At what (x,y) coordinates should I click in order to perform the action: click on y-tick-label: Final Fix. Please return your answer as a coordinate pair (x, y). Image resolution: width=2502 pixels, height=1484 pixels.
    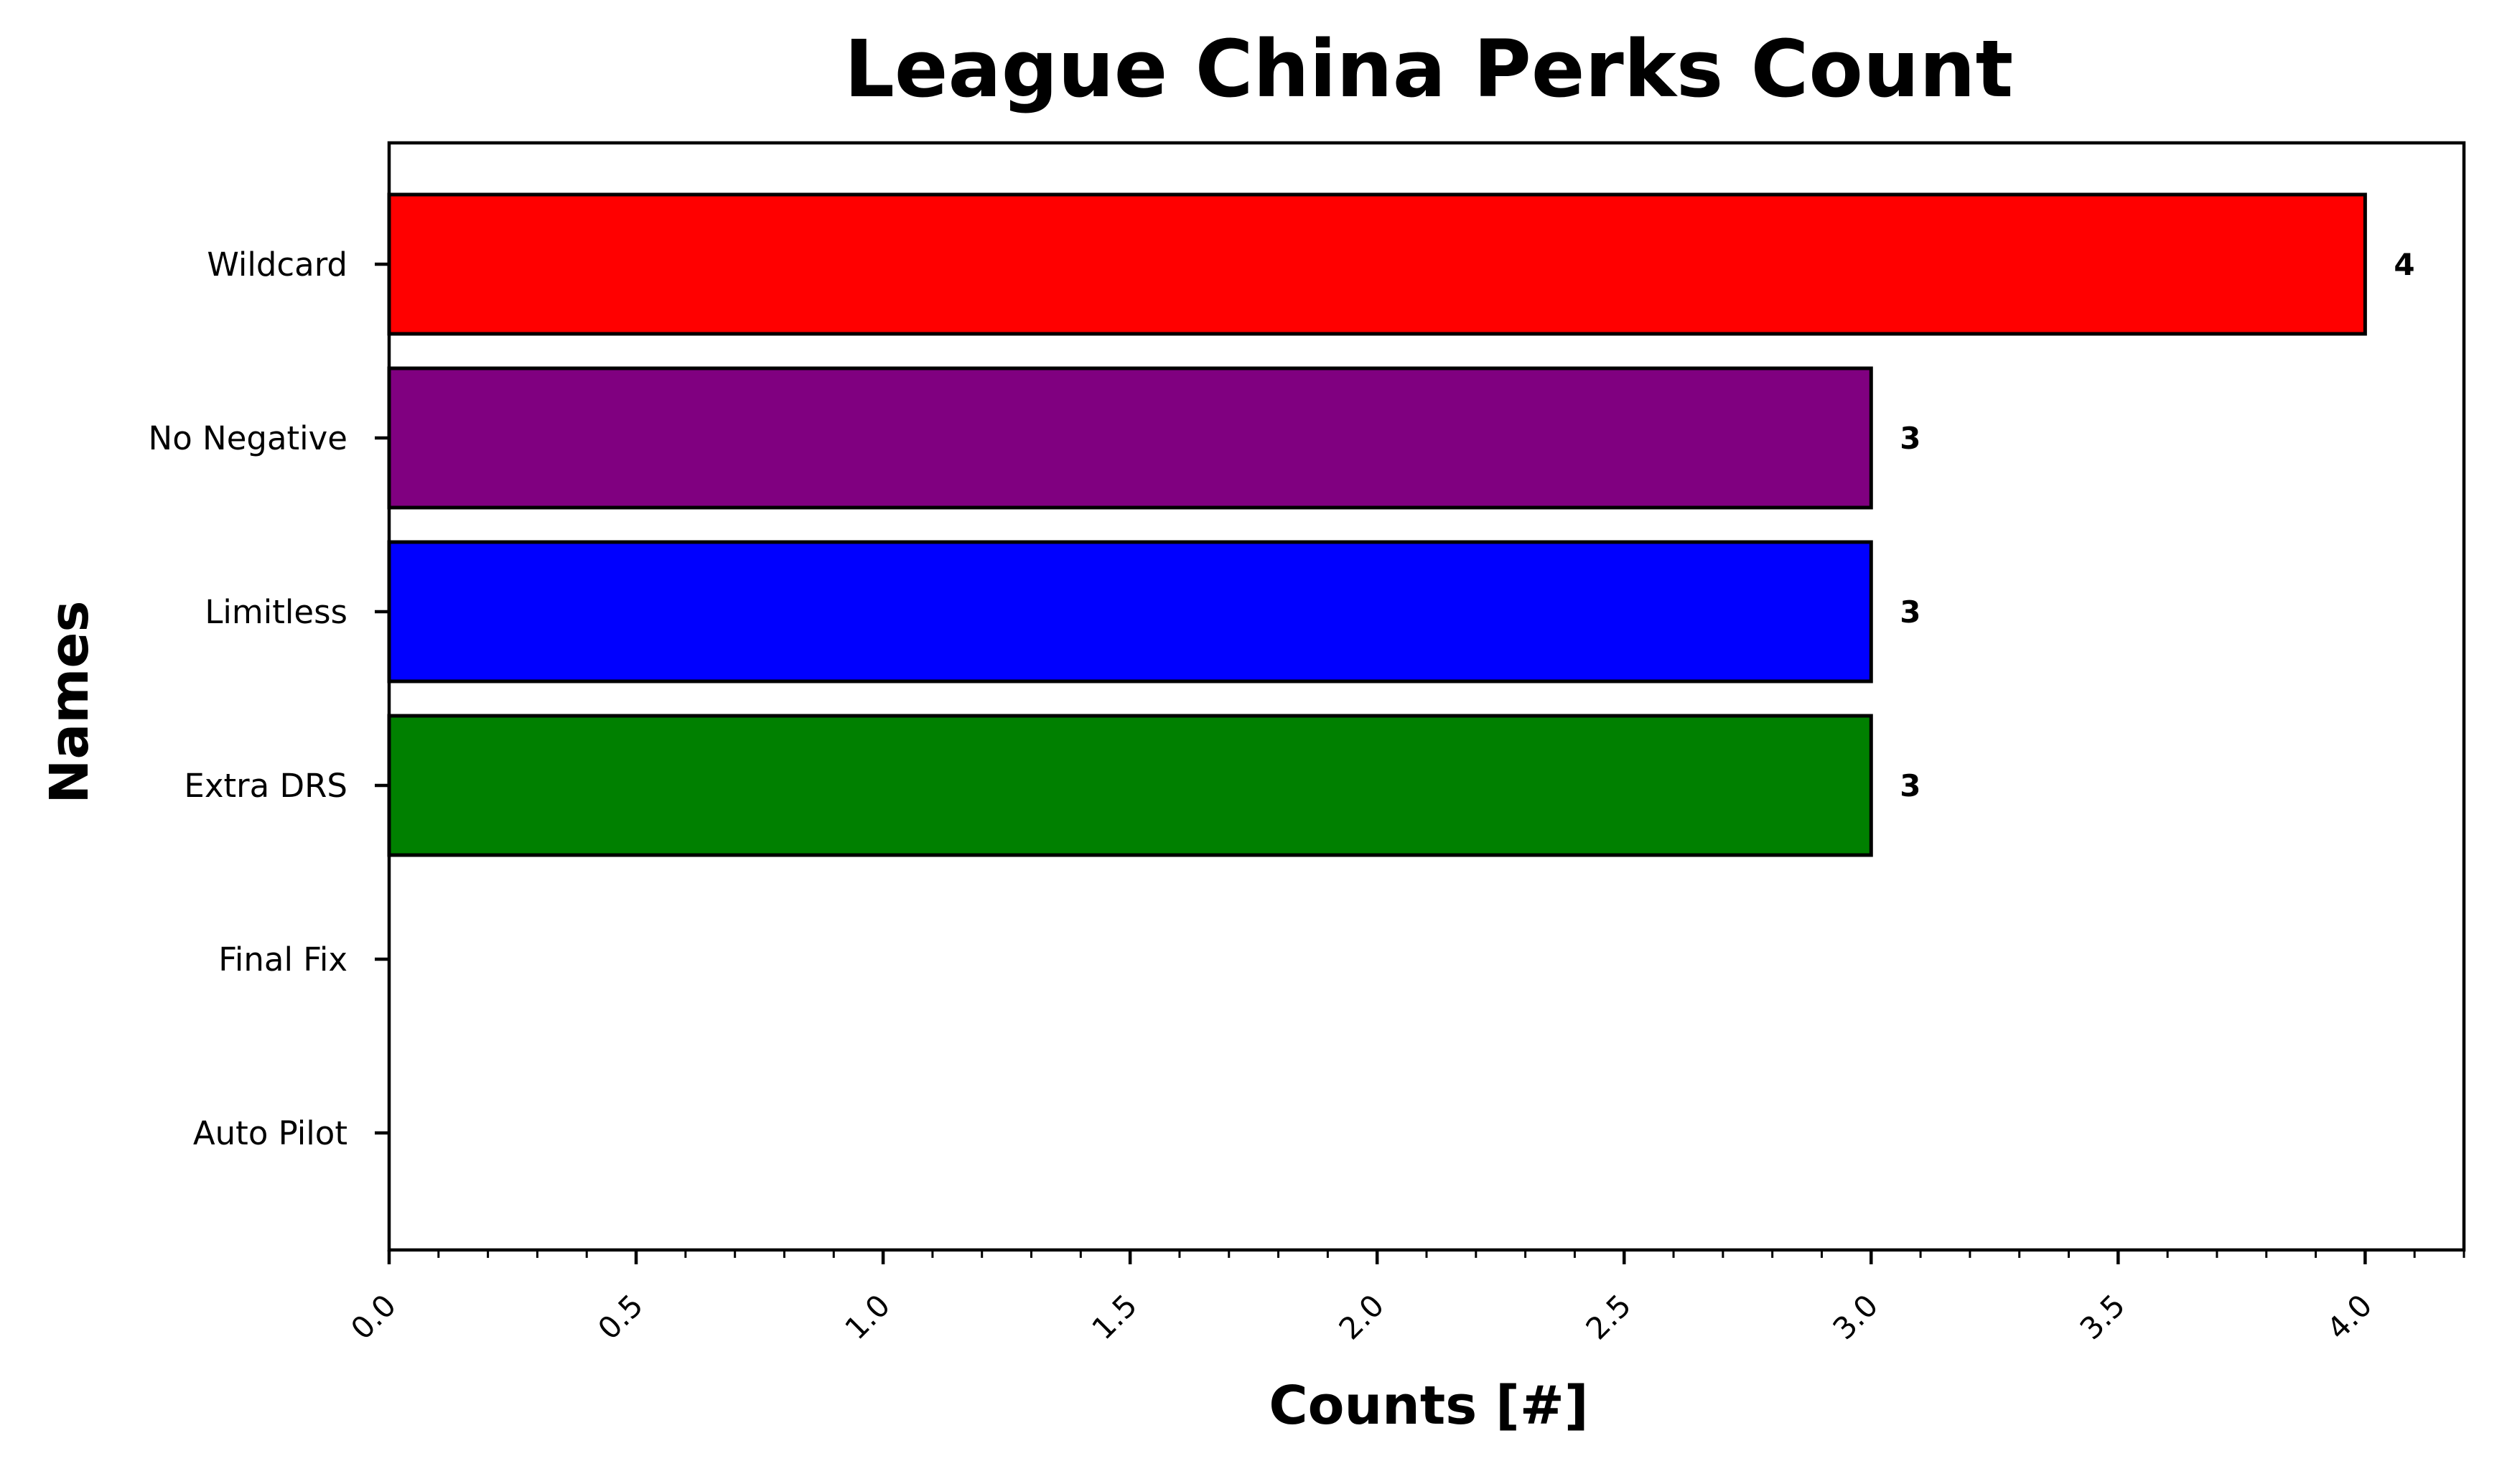
    Looking at the image, I should click on (282, 960).